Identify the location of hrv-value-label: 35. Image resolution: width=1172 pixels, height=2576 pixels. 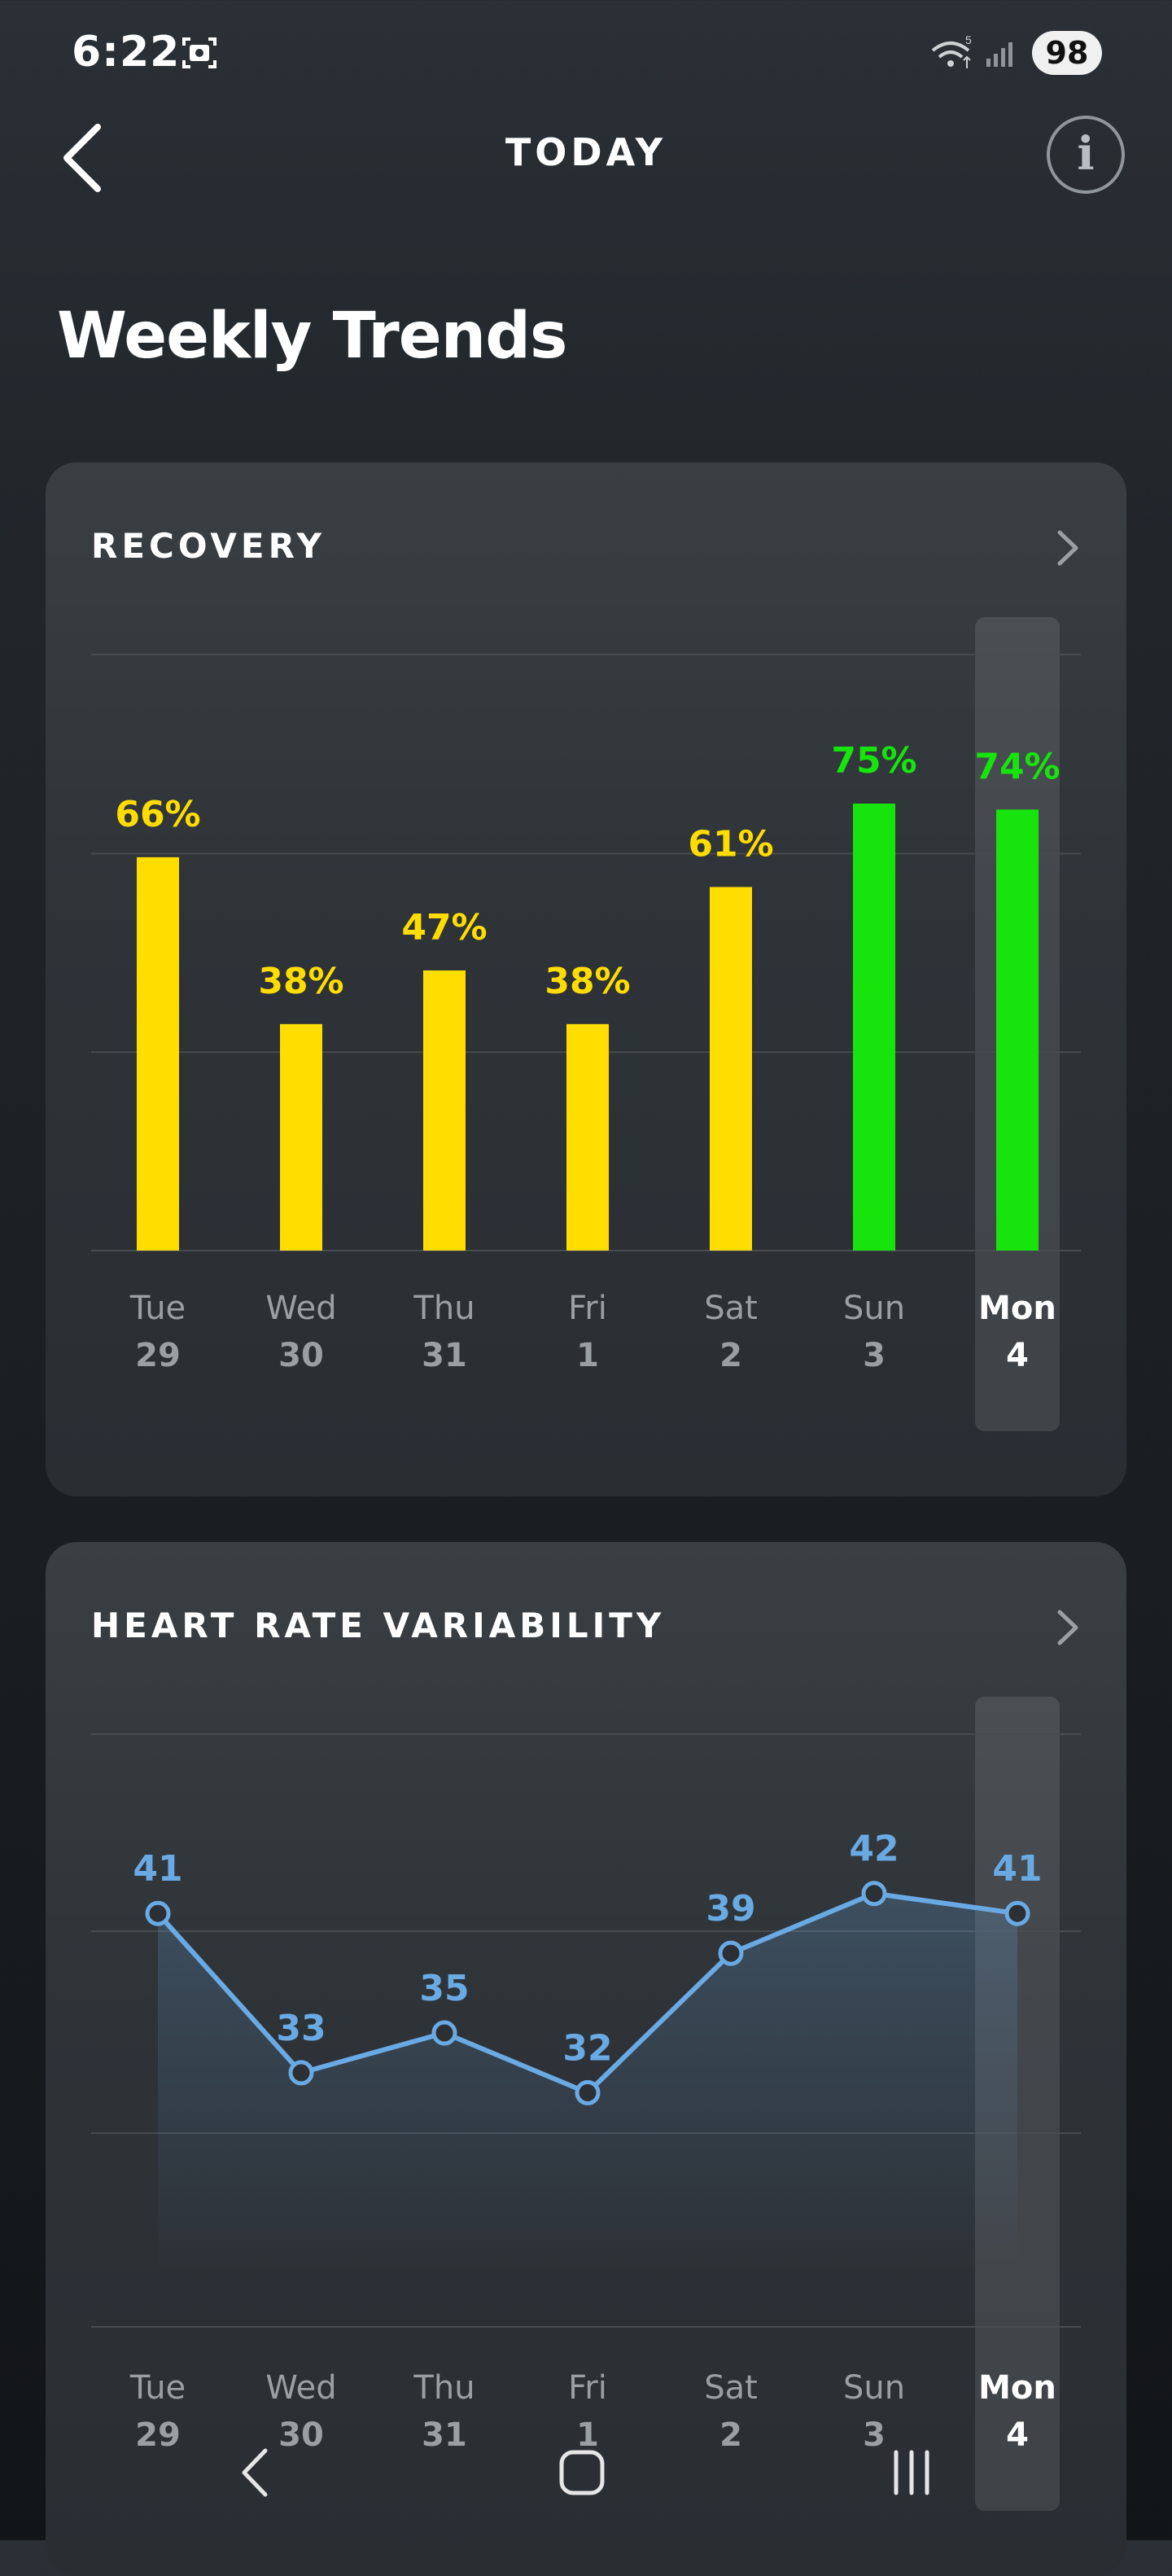
(444, 1988).